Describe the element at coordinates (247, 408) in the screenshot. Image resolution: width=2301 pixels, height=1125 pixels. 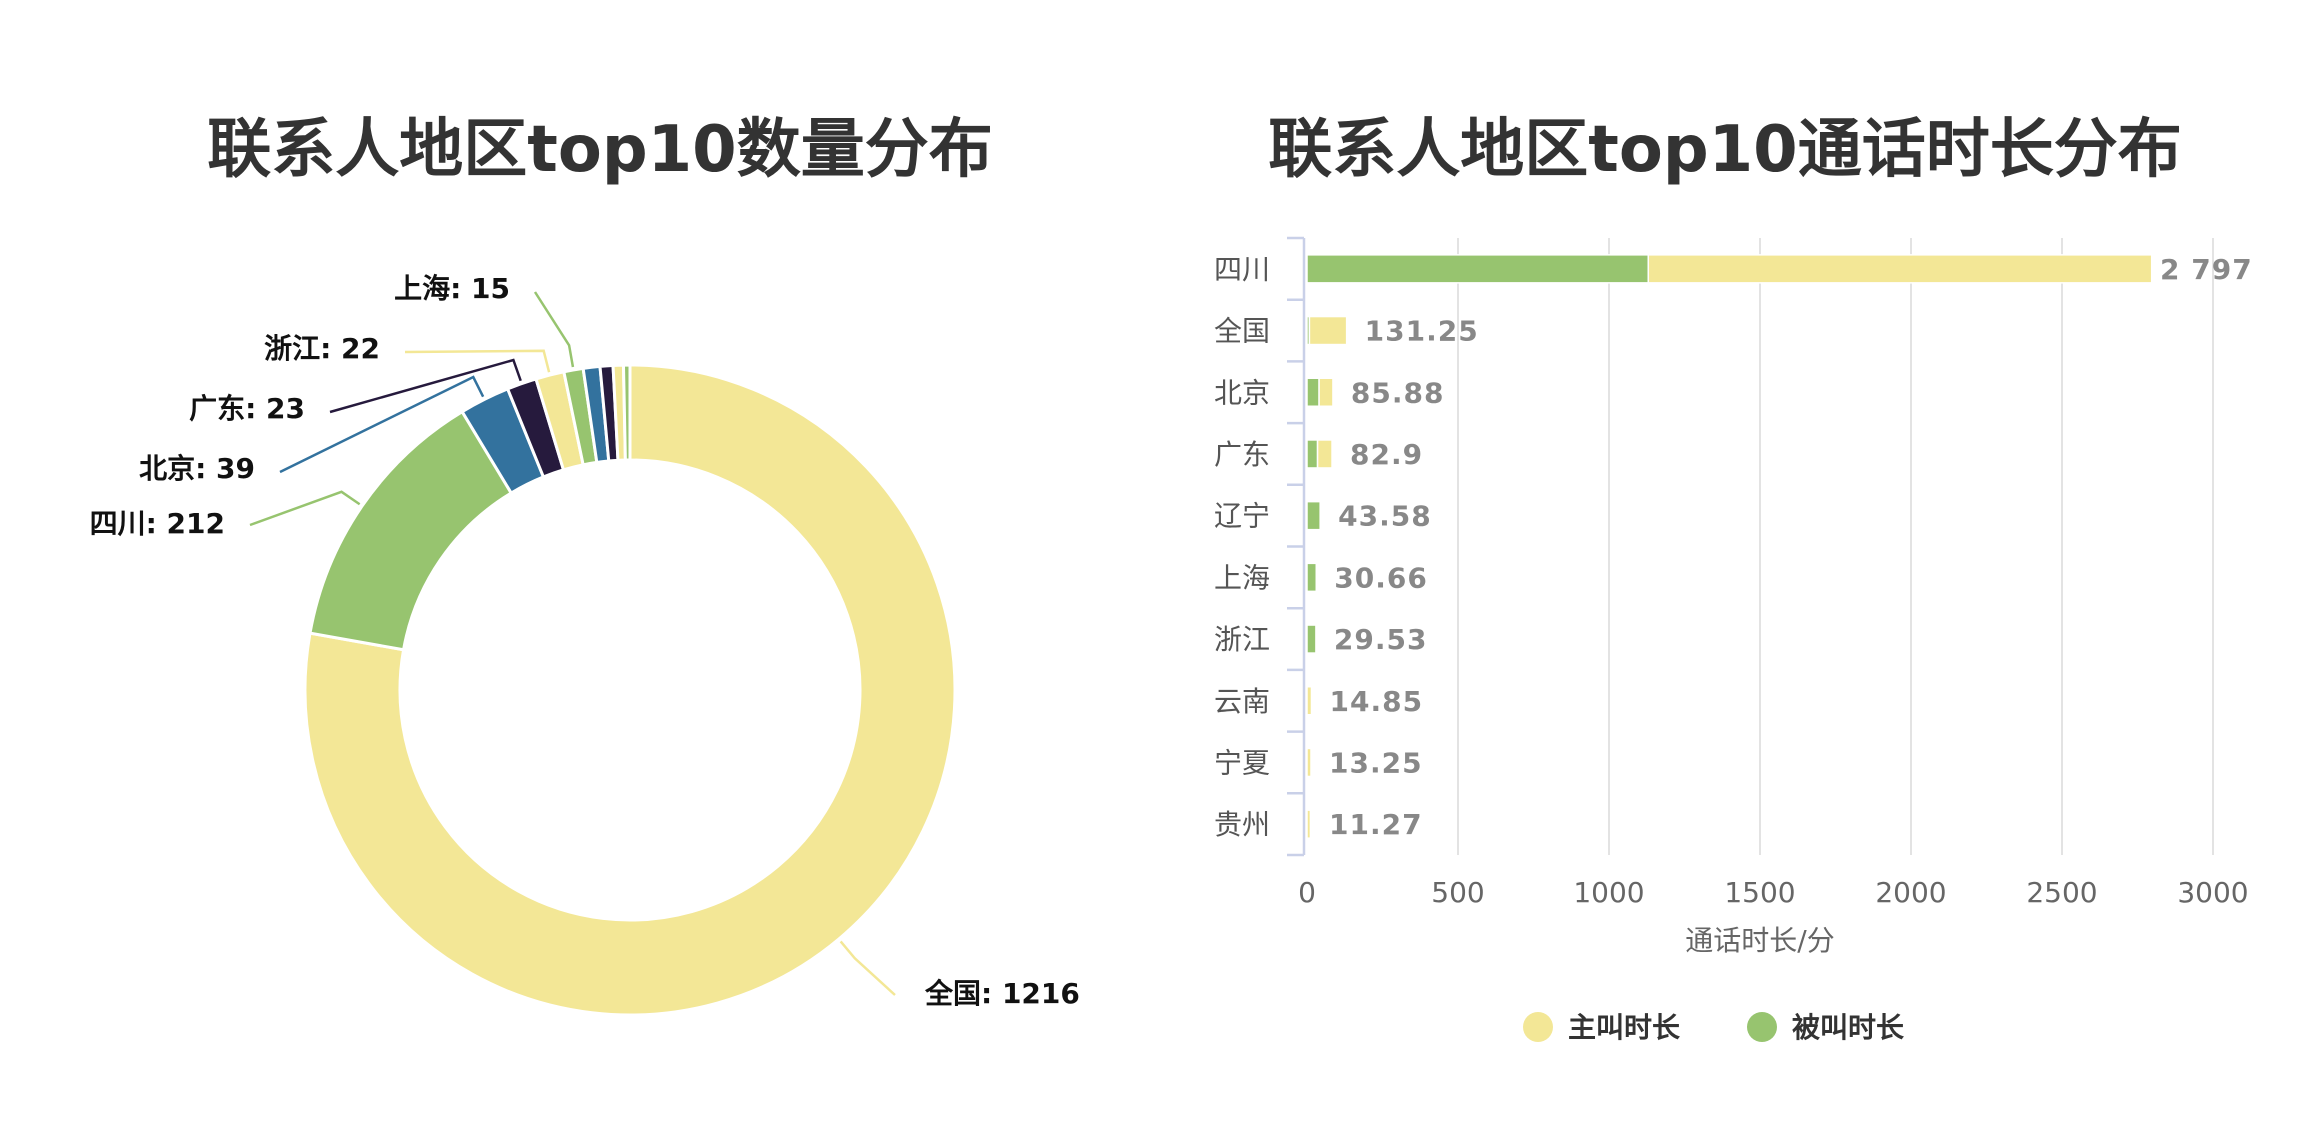
I see `pie-label-3: 广东: 23` at that location.